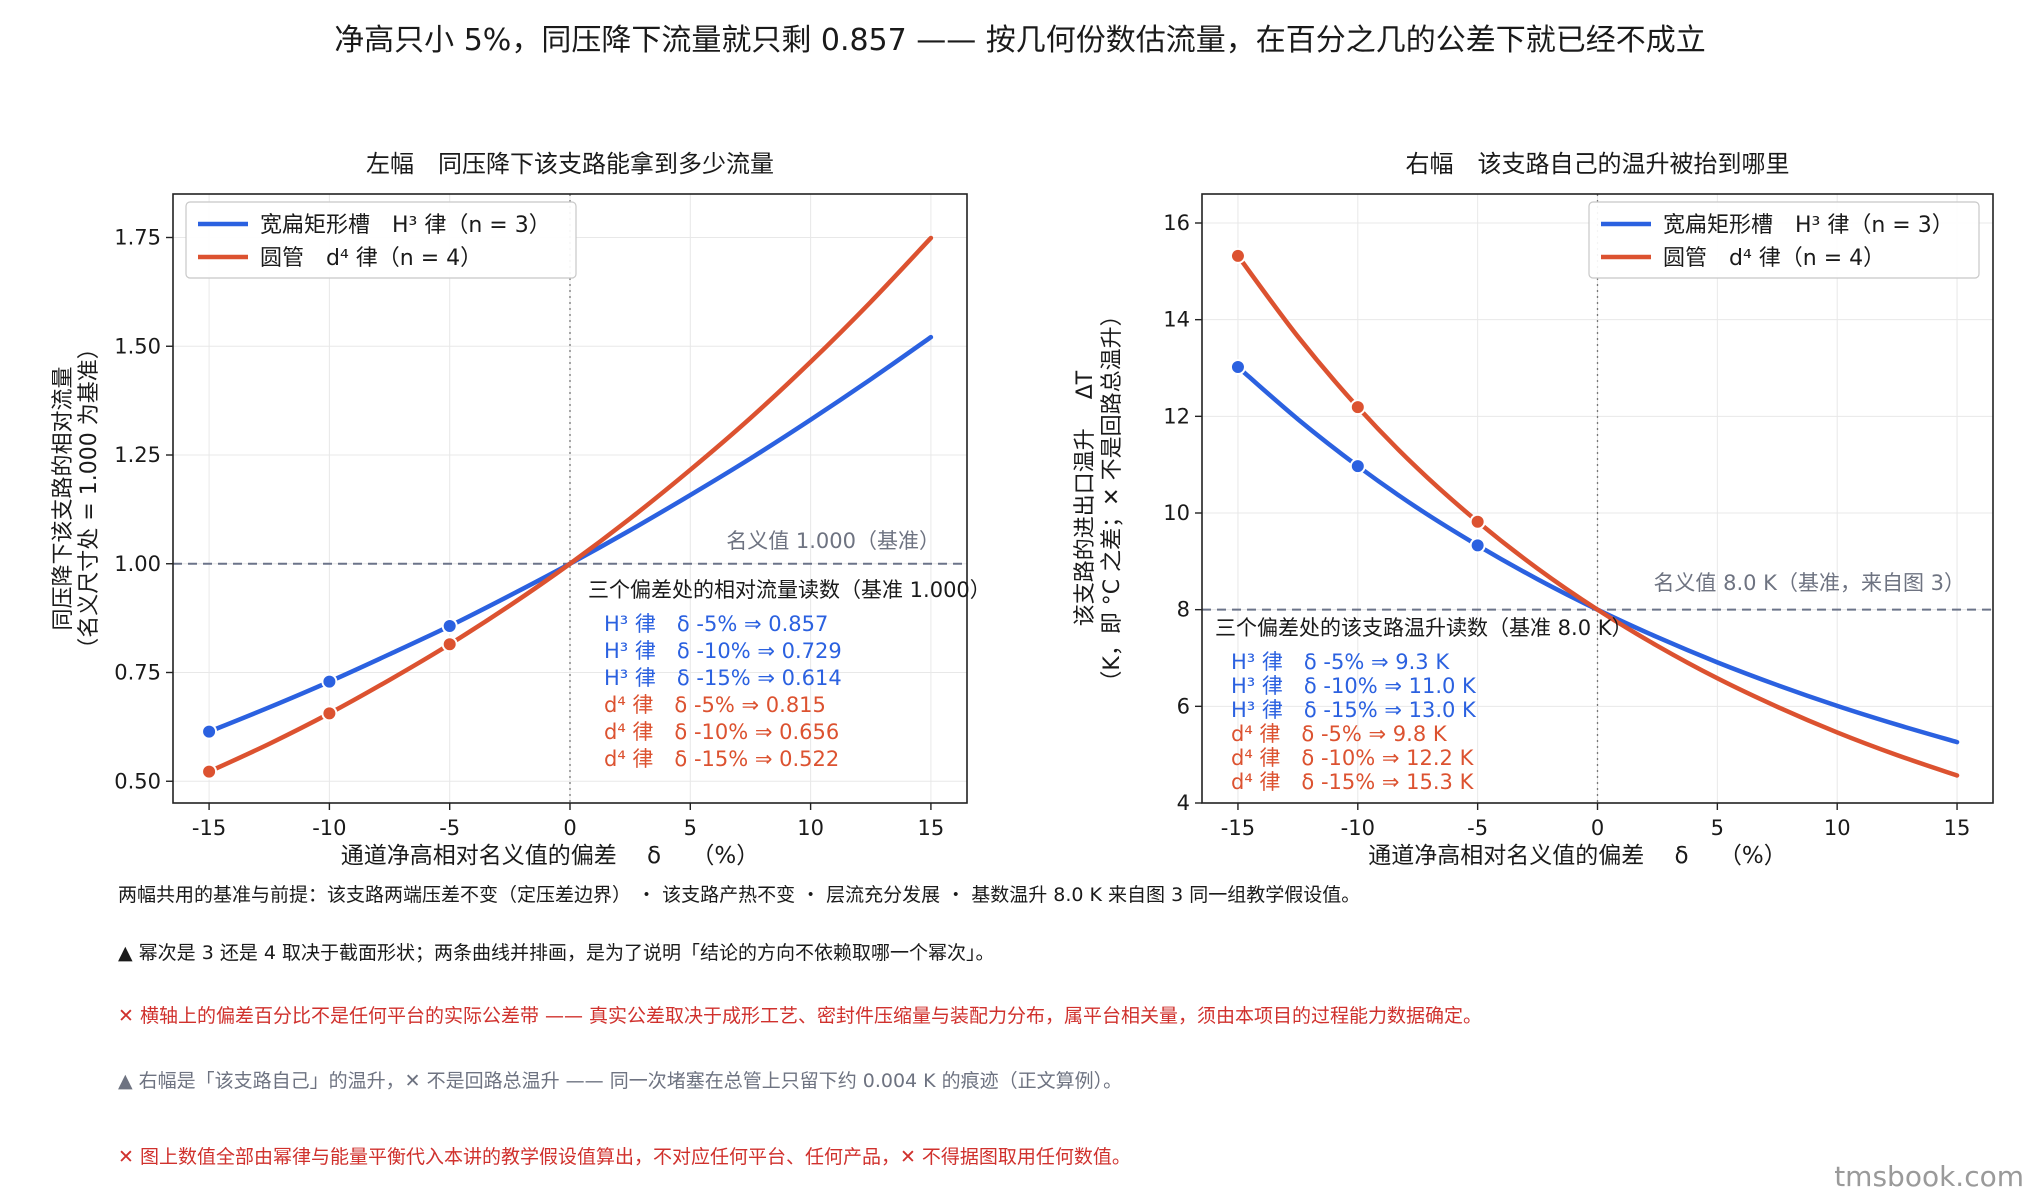 The height and width of the screenshot is (1200, 2040). Describe the element at coordinates (1085, 498) in the screenshot. I see `y-axis-label: 该支路的进出口温升 ΔT` at that location.